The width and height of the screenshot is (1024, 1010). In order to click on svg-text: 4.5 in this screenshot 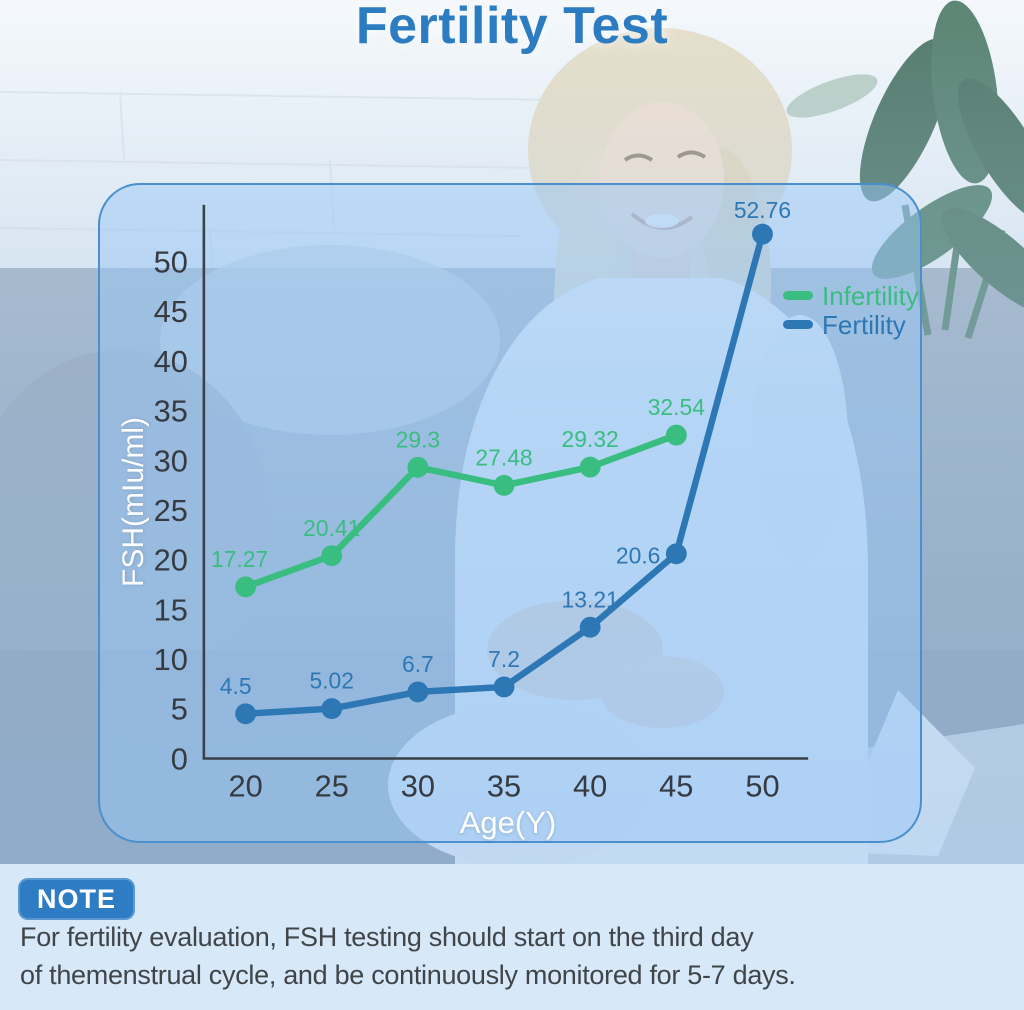, I will do `click(236, 686)`.